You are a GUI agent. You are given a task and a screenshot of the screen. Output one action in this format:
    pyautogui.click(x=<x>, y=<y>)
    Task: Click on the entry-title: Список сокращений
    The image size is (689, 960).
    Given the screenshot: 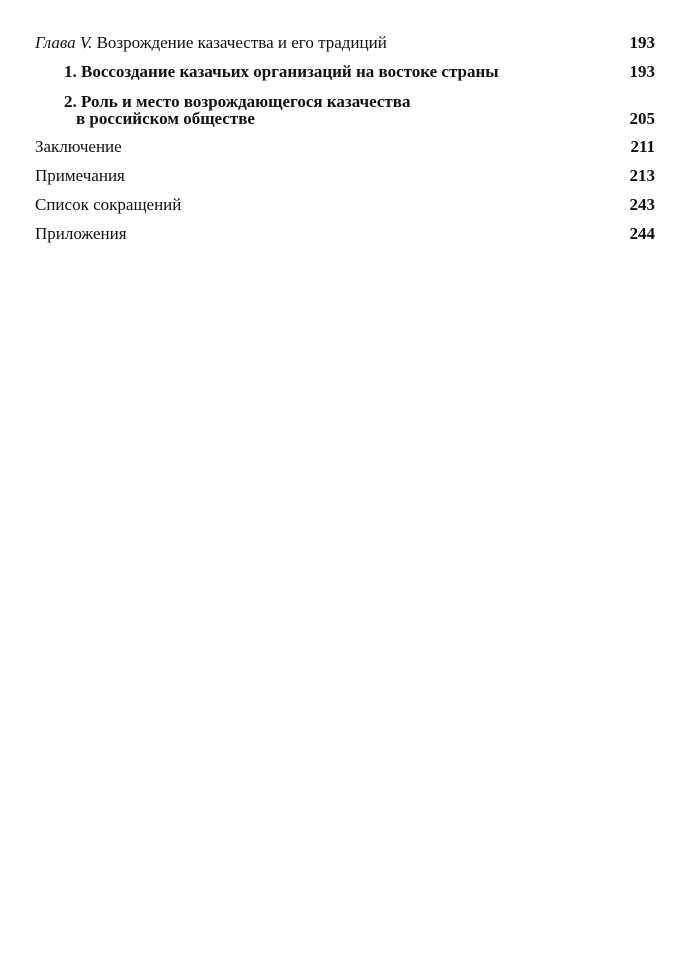 What is the action you would take?
    pyautogui.click(x=108, y=204)
    